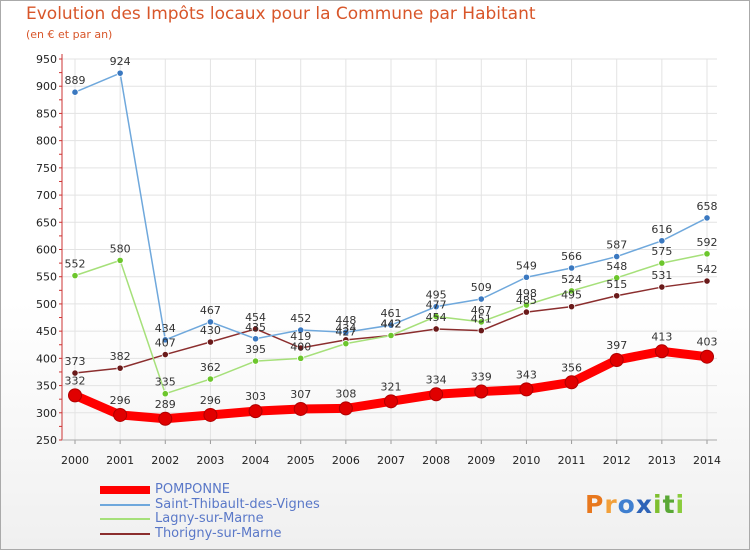  Describe the element at coordinates (230, 490) in the screenshot. I see `legend-item: POMPONNE` at that location.